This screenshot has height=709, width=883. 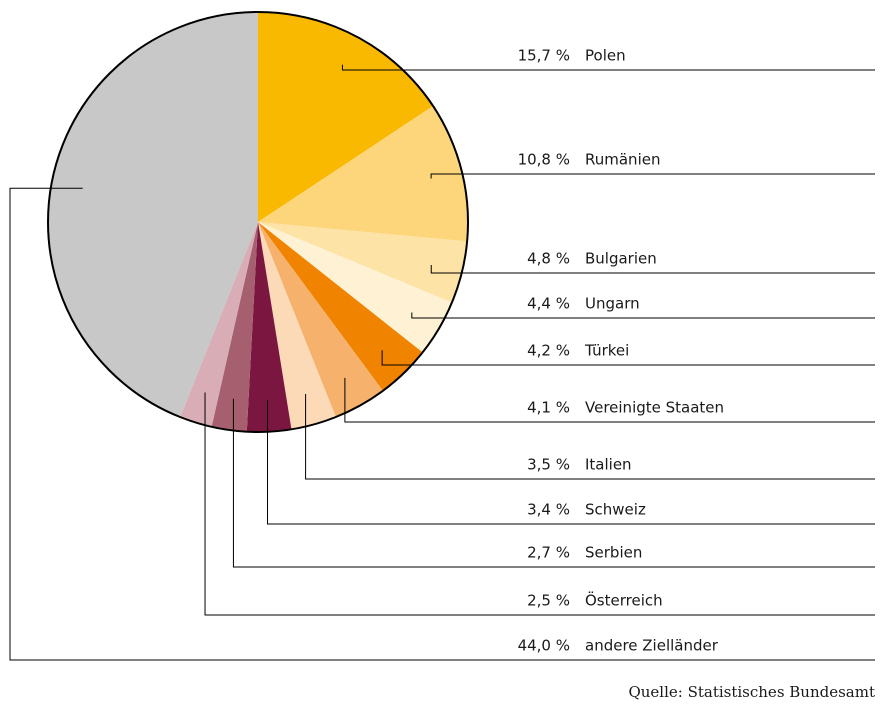 I want to click on category-label: Rumänien, so click(x=622, y=160).